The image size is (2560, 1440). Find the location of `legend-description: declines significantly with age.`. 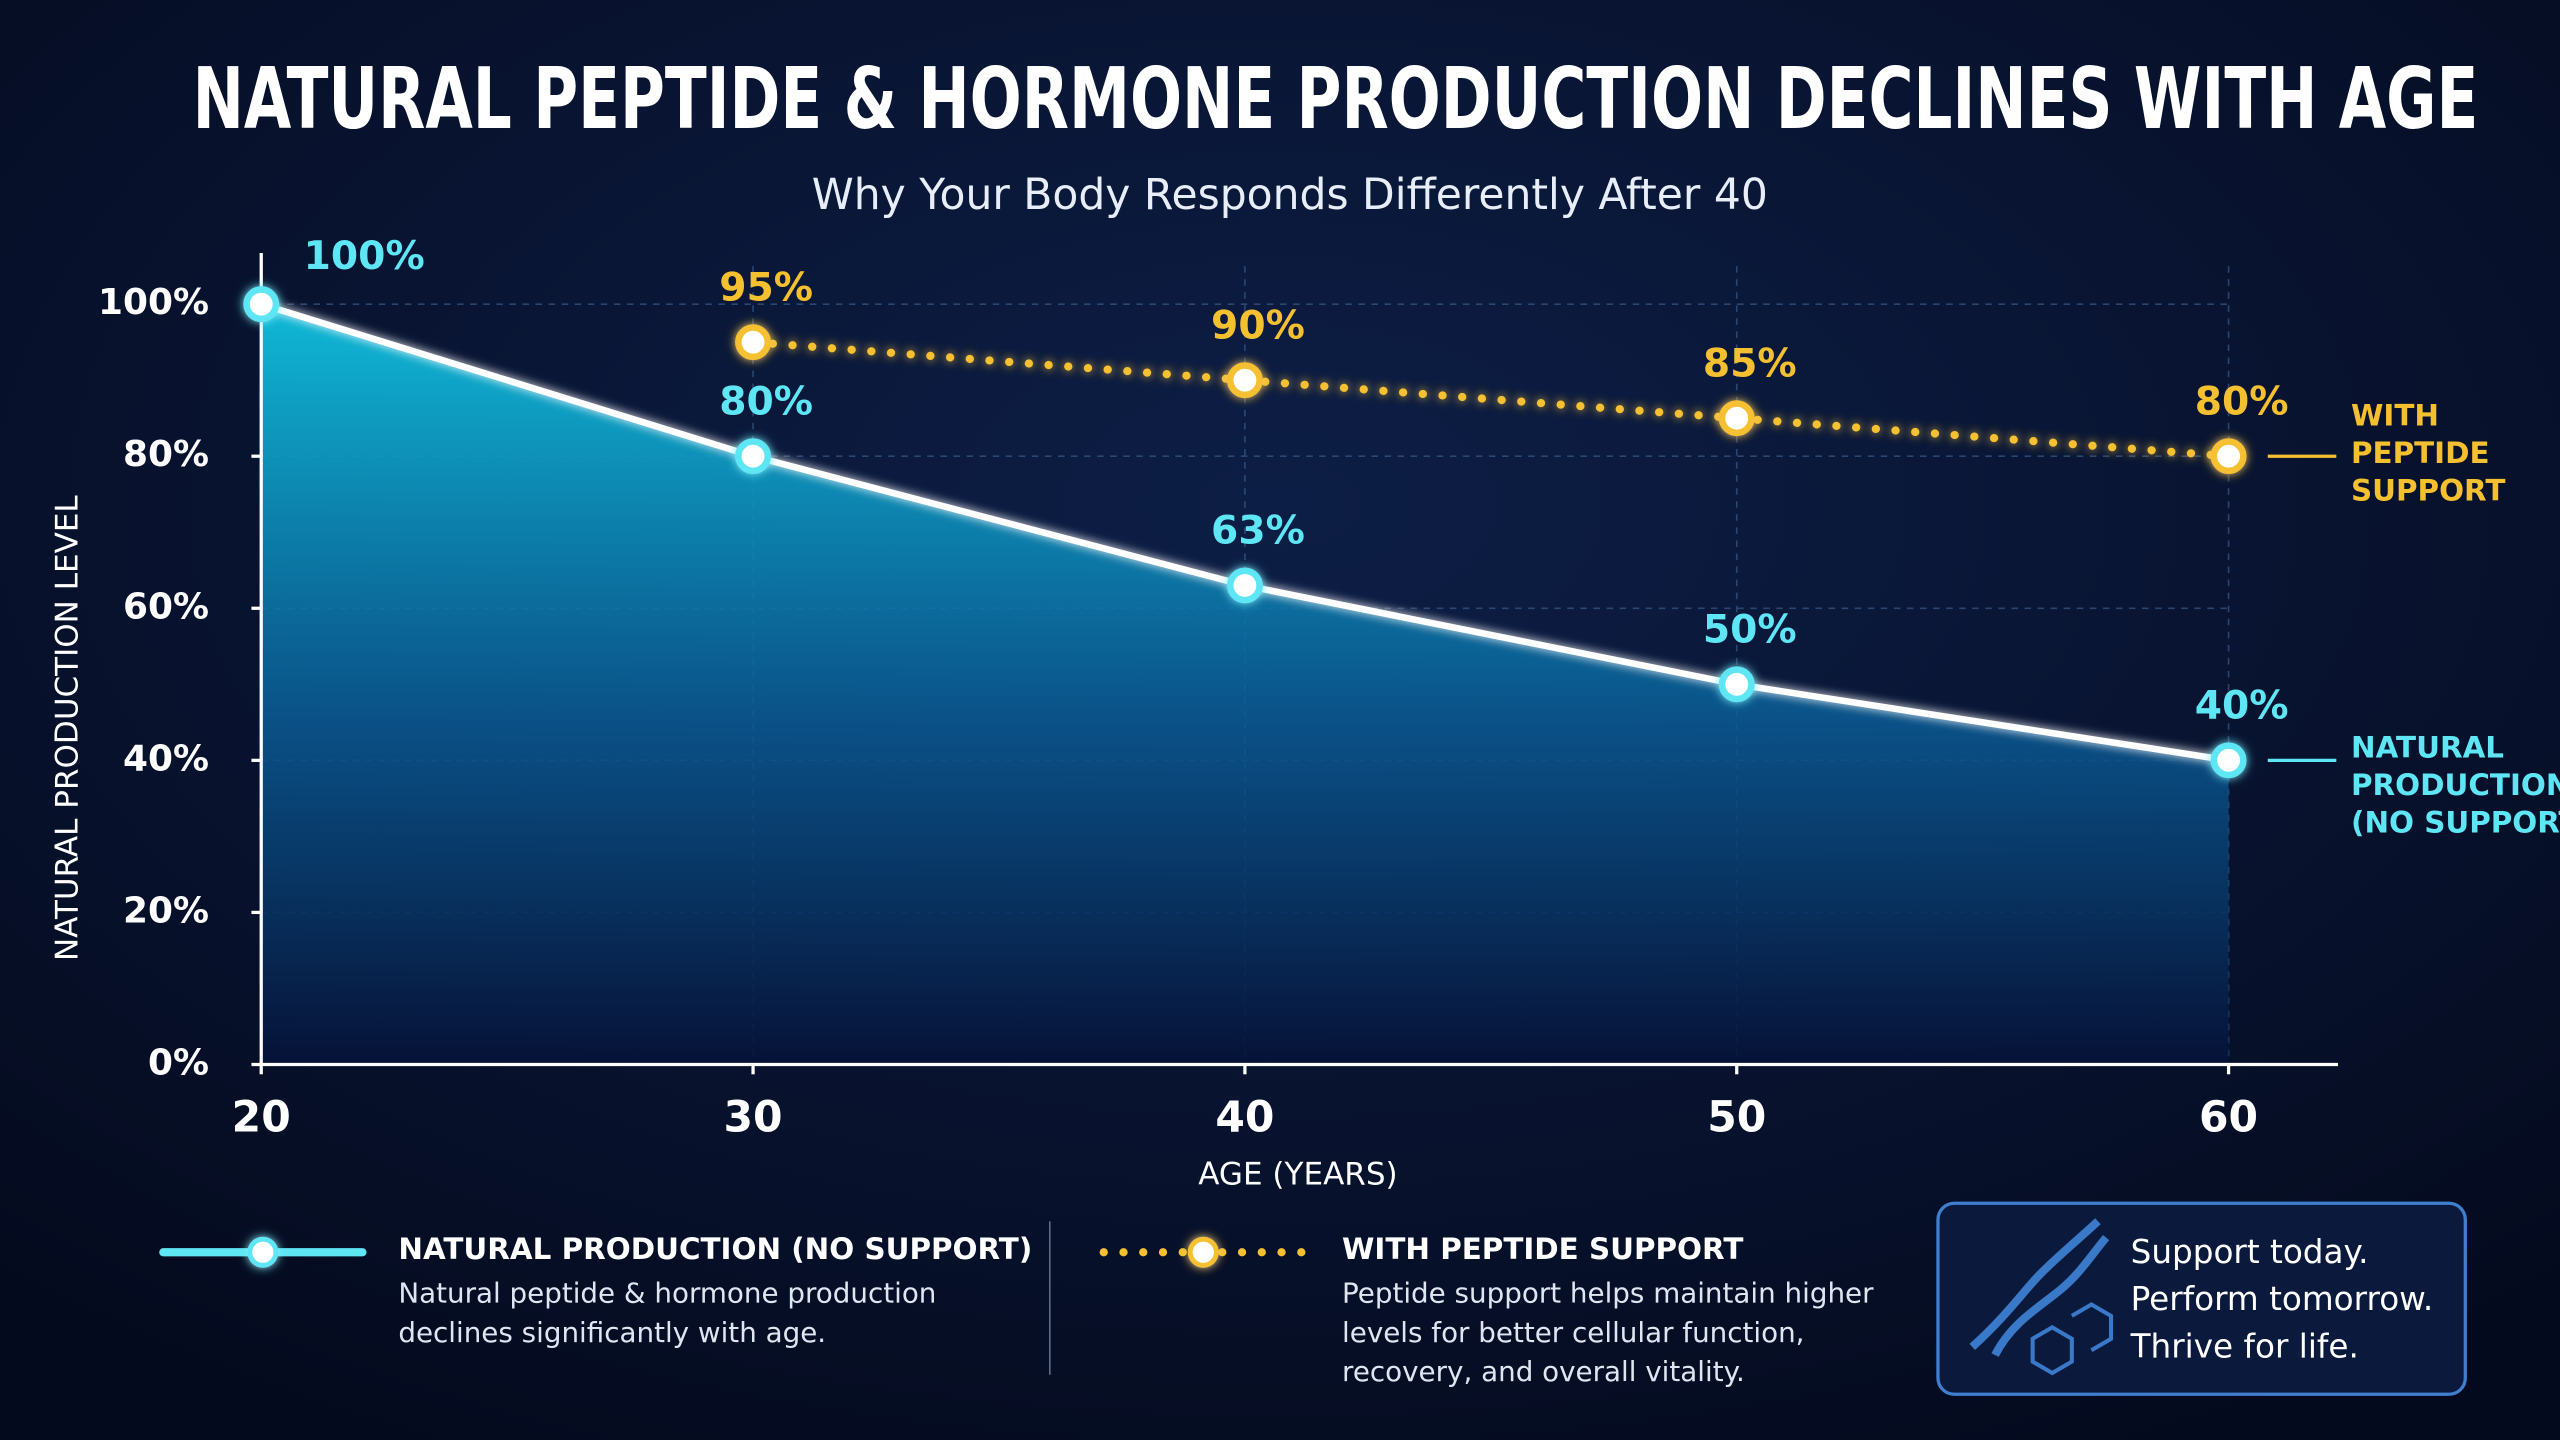

legend-description: declines significantly with age. is located at coordinates (612, 1332).